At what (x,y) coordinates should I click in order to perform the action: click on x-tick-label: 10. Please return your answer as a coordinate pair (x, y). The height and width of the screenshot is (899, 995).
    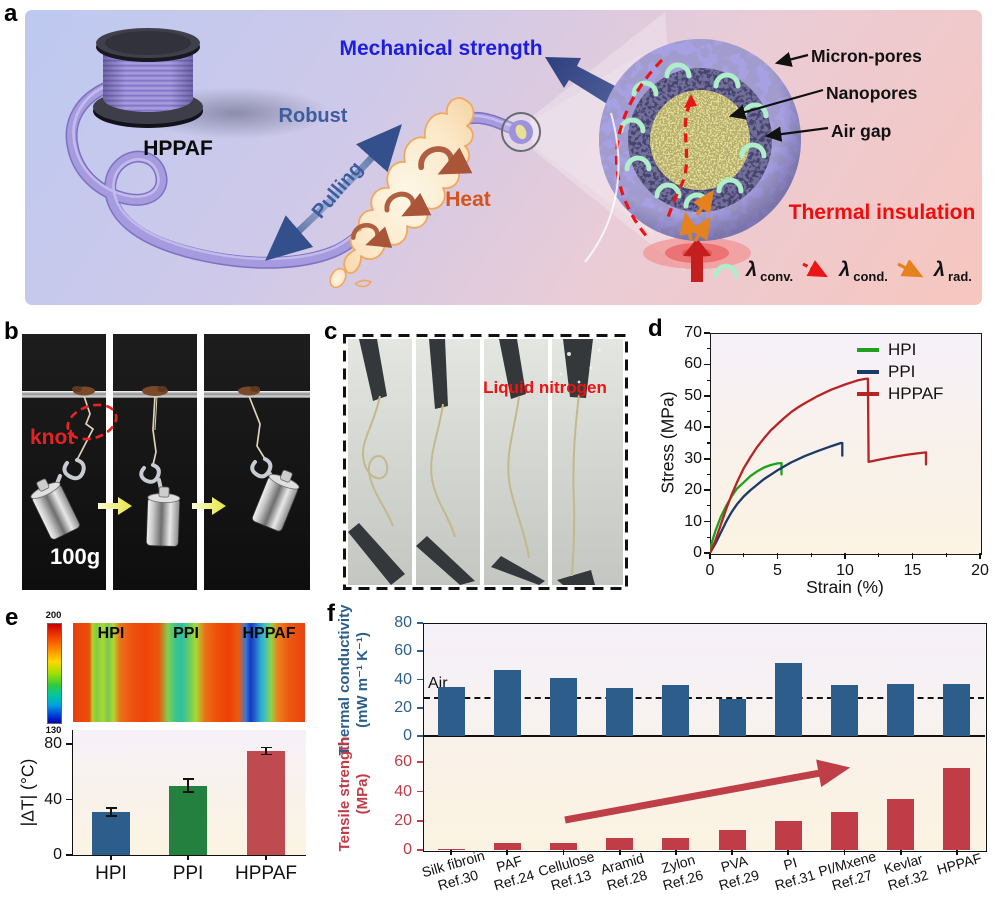
    Looking at the image, I should click on (845, 570).